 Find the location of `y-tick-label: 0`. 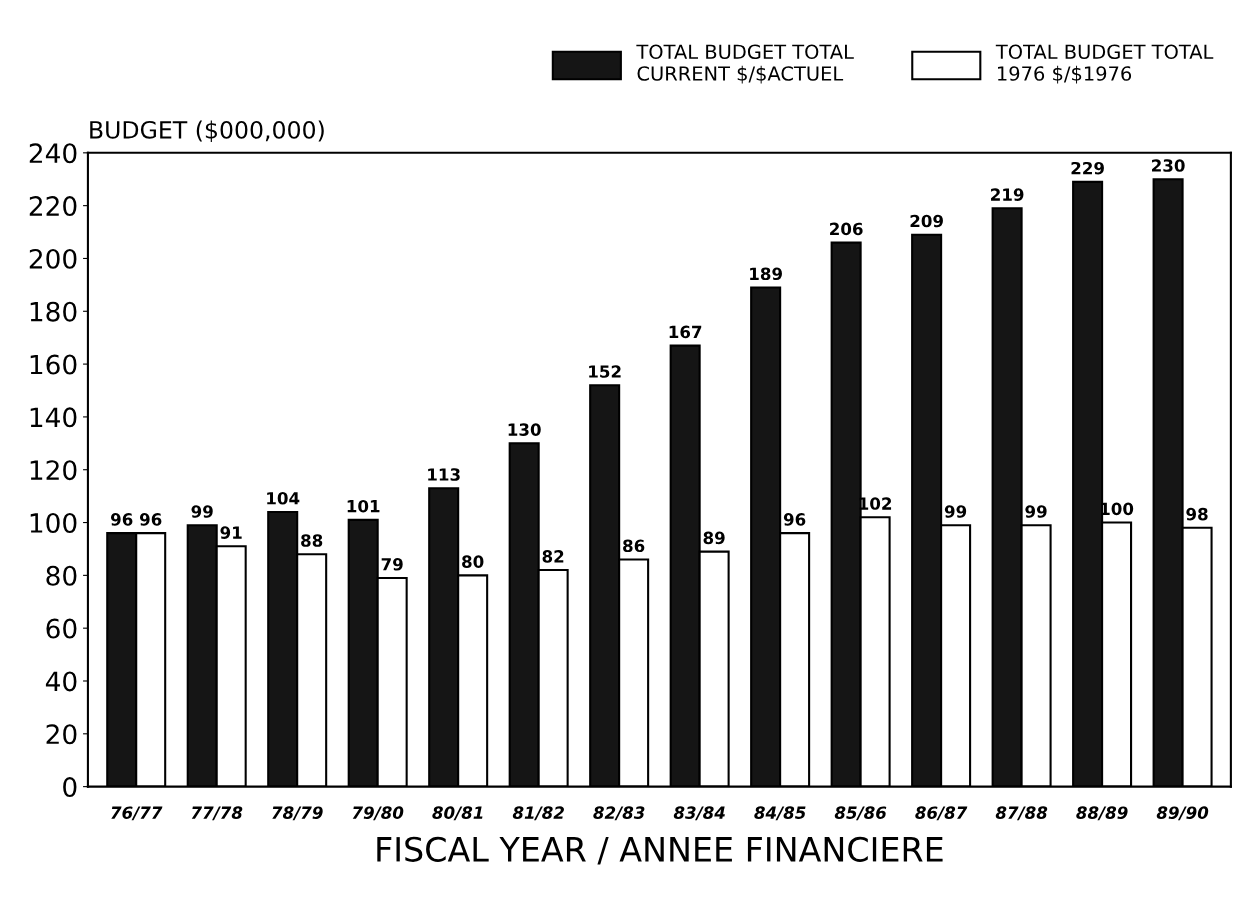

y-tick-label: 0 is located at coordinates (70, 787).